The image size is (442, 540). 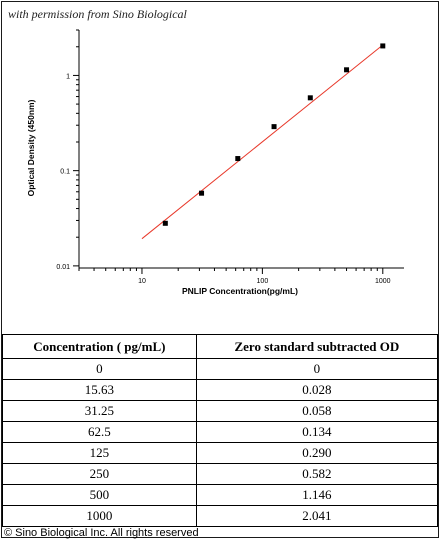 What do you see at coordinates (63, 267) in the screenshot?
I see `y-tick-label: 0.01` at bounding box center [63, 267].